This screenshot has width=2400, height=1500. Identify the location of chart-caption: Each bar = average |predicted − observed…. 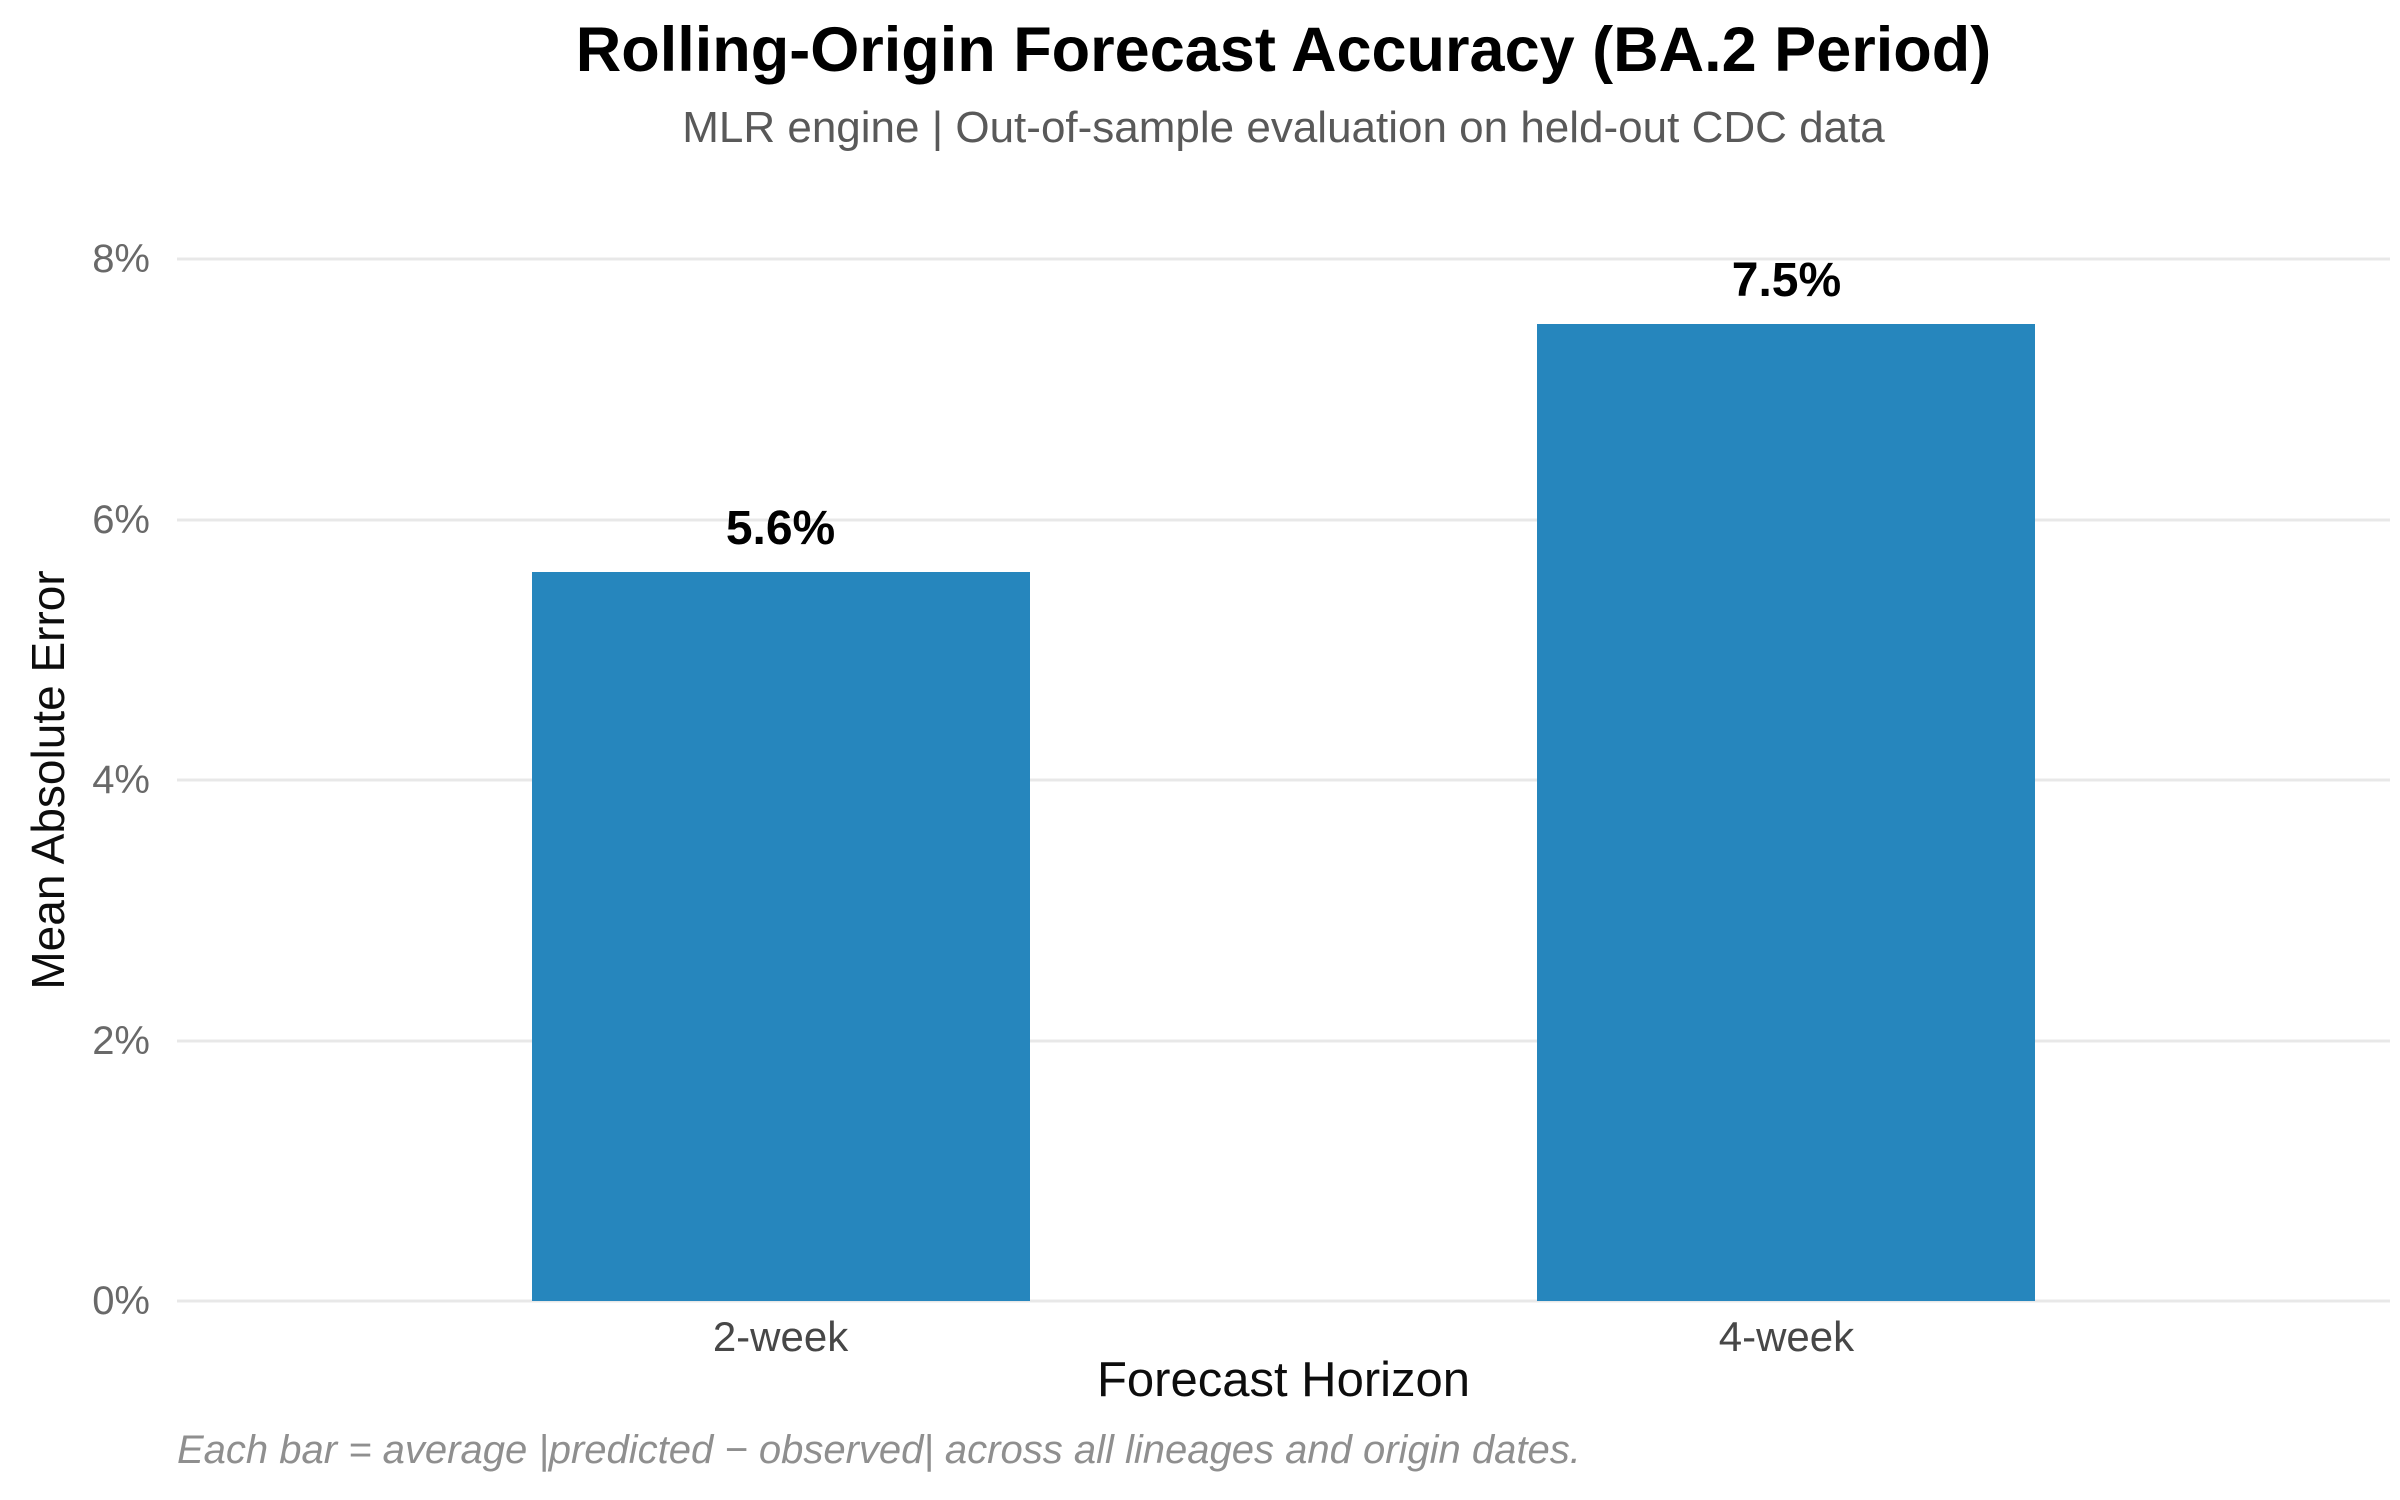
(879, 1450).